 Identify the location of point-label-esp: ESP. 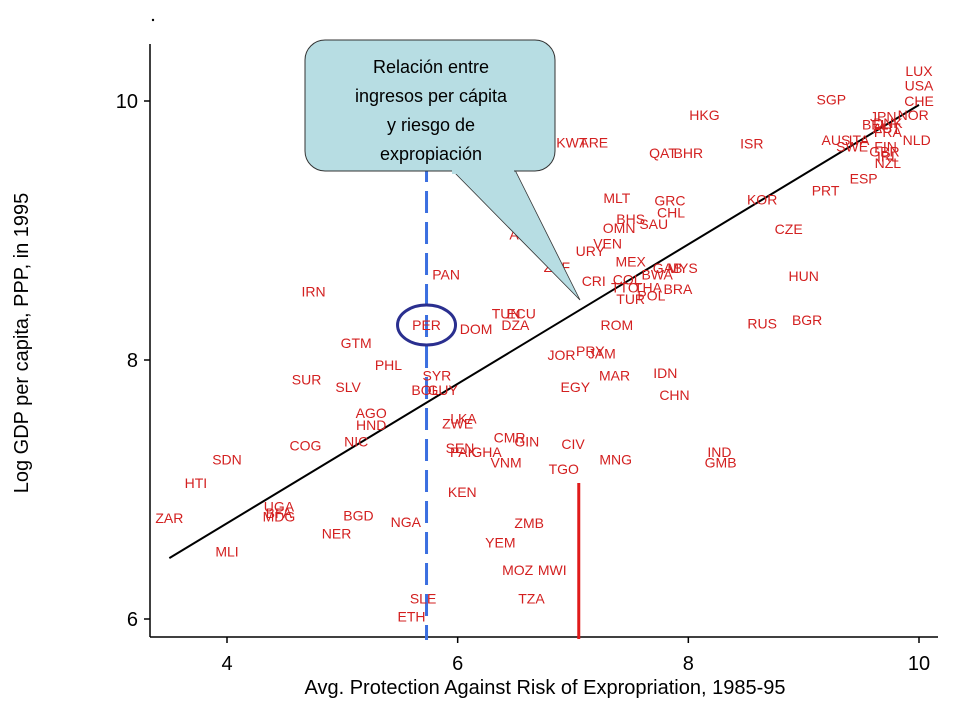
(864, 179).